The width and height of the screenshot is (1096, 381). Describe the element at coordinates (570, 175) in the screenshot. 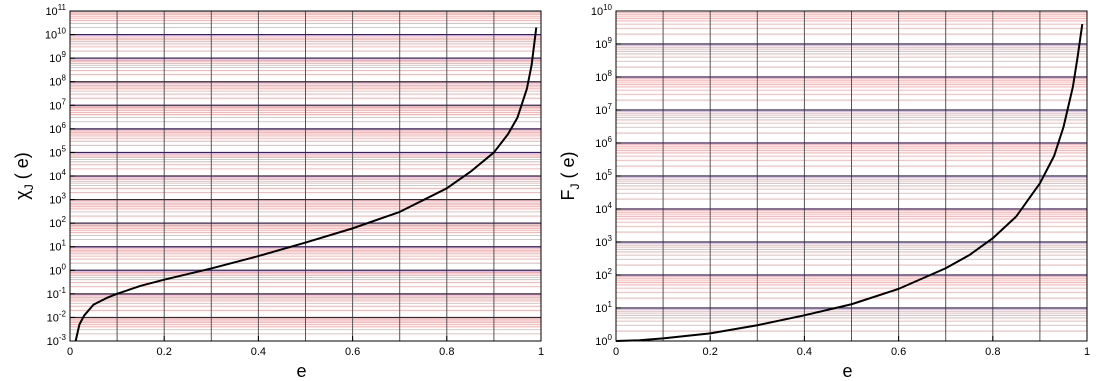

I see `y-axis-label: FJ ( e)` at that location.